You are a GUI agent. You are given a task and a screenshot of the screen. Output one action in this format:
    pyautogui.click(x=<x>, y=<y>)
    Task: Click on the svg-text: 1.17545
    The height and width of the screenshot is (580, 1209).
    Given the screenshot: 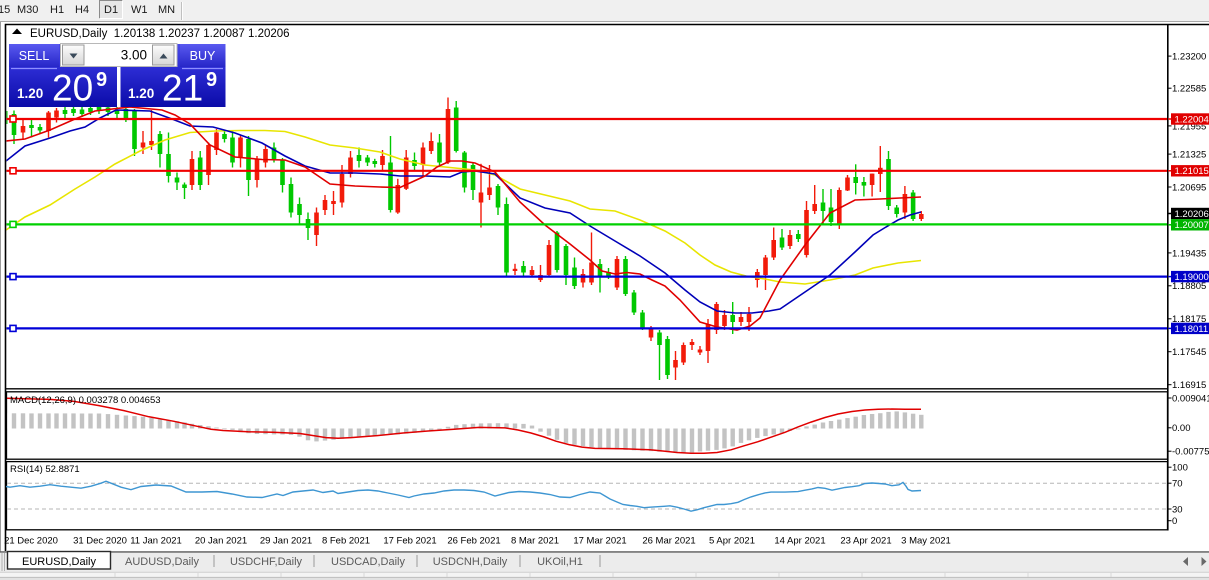 What is the action you would take?
    pyautogui.click(x=1189, y=352)
    